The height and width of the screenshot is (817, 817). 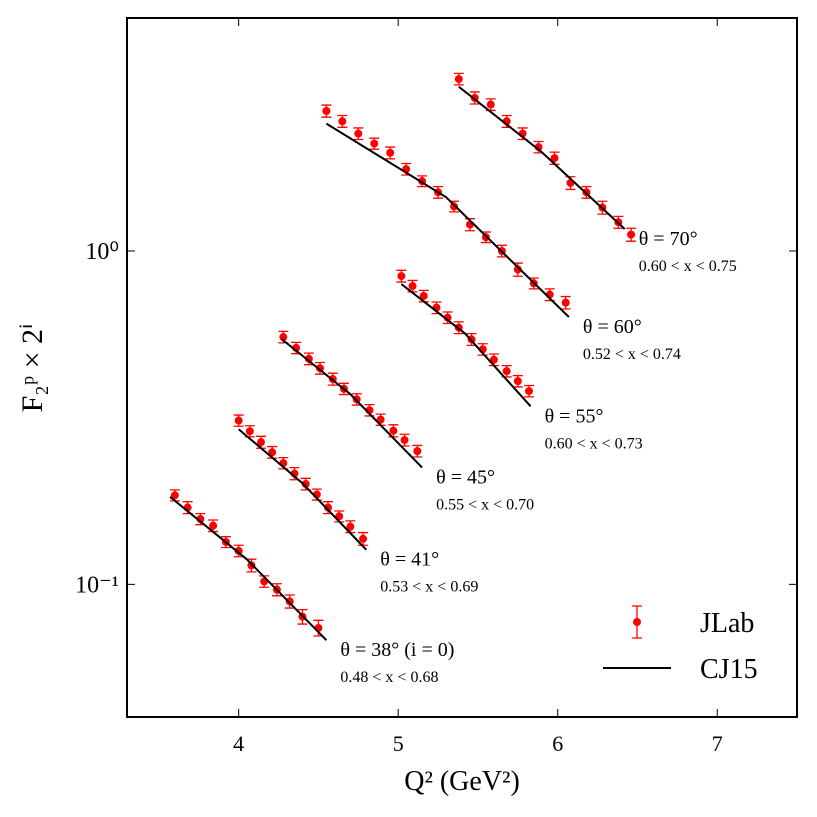 What do you see at coordinates (398, 743) in the screenshot?
I see `x-tick-label: 5` at bounding box center [398, 743].